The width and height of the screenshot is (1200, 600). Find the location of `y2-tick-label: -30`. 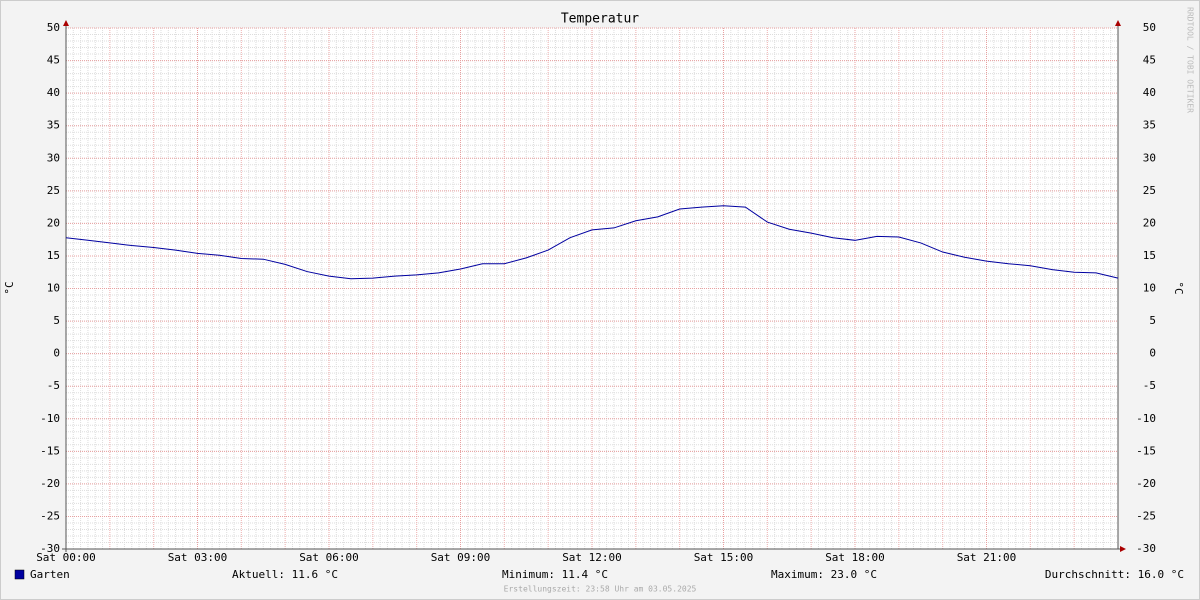

y2-tick-label: -30 is located at coordinates (1146, 548).